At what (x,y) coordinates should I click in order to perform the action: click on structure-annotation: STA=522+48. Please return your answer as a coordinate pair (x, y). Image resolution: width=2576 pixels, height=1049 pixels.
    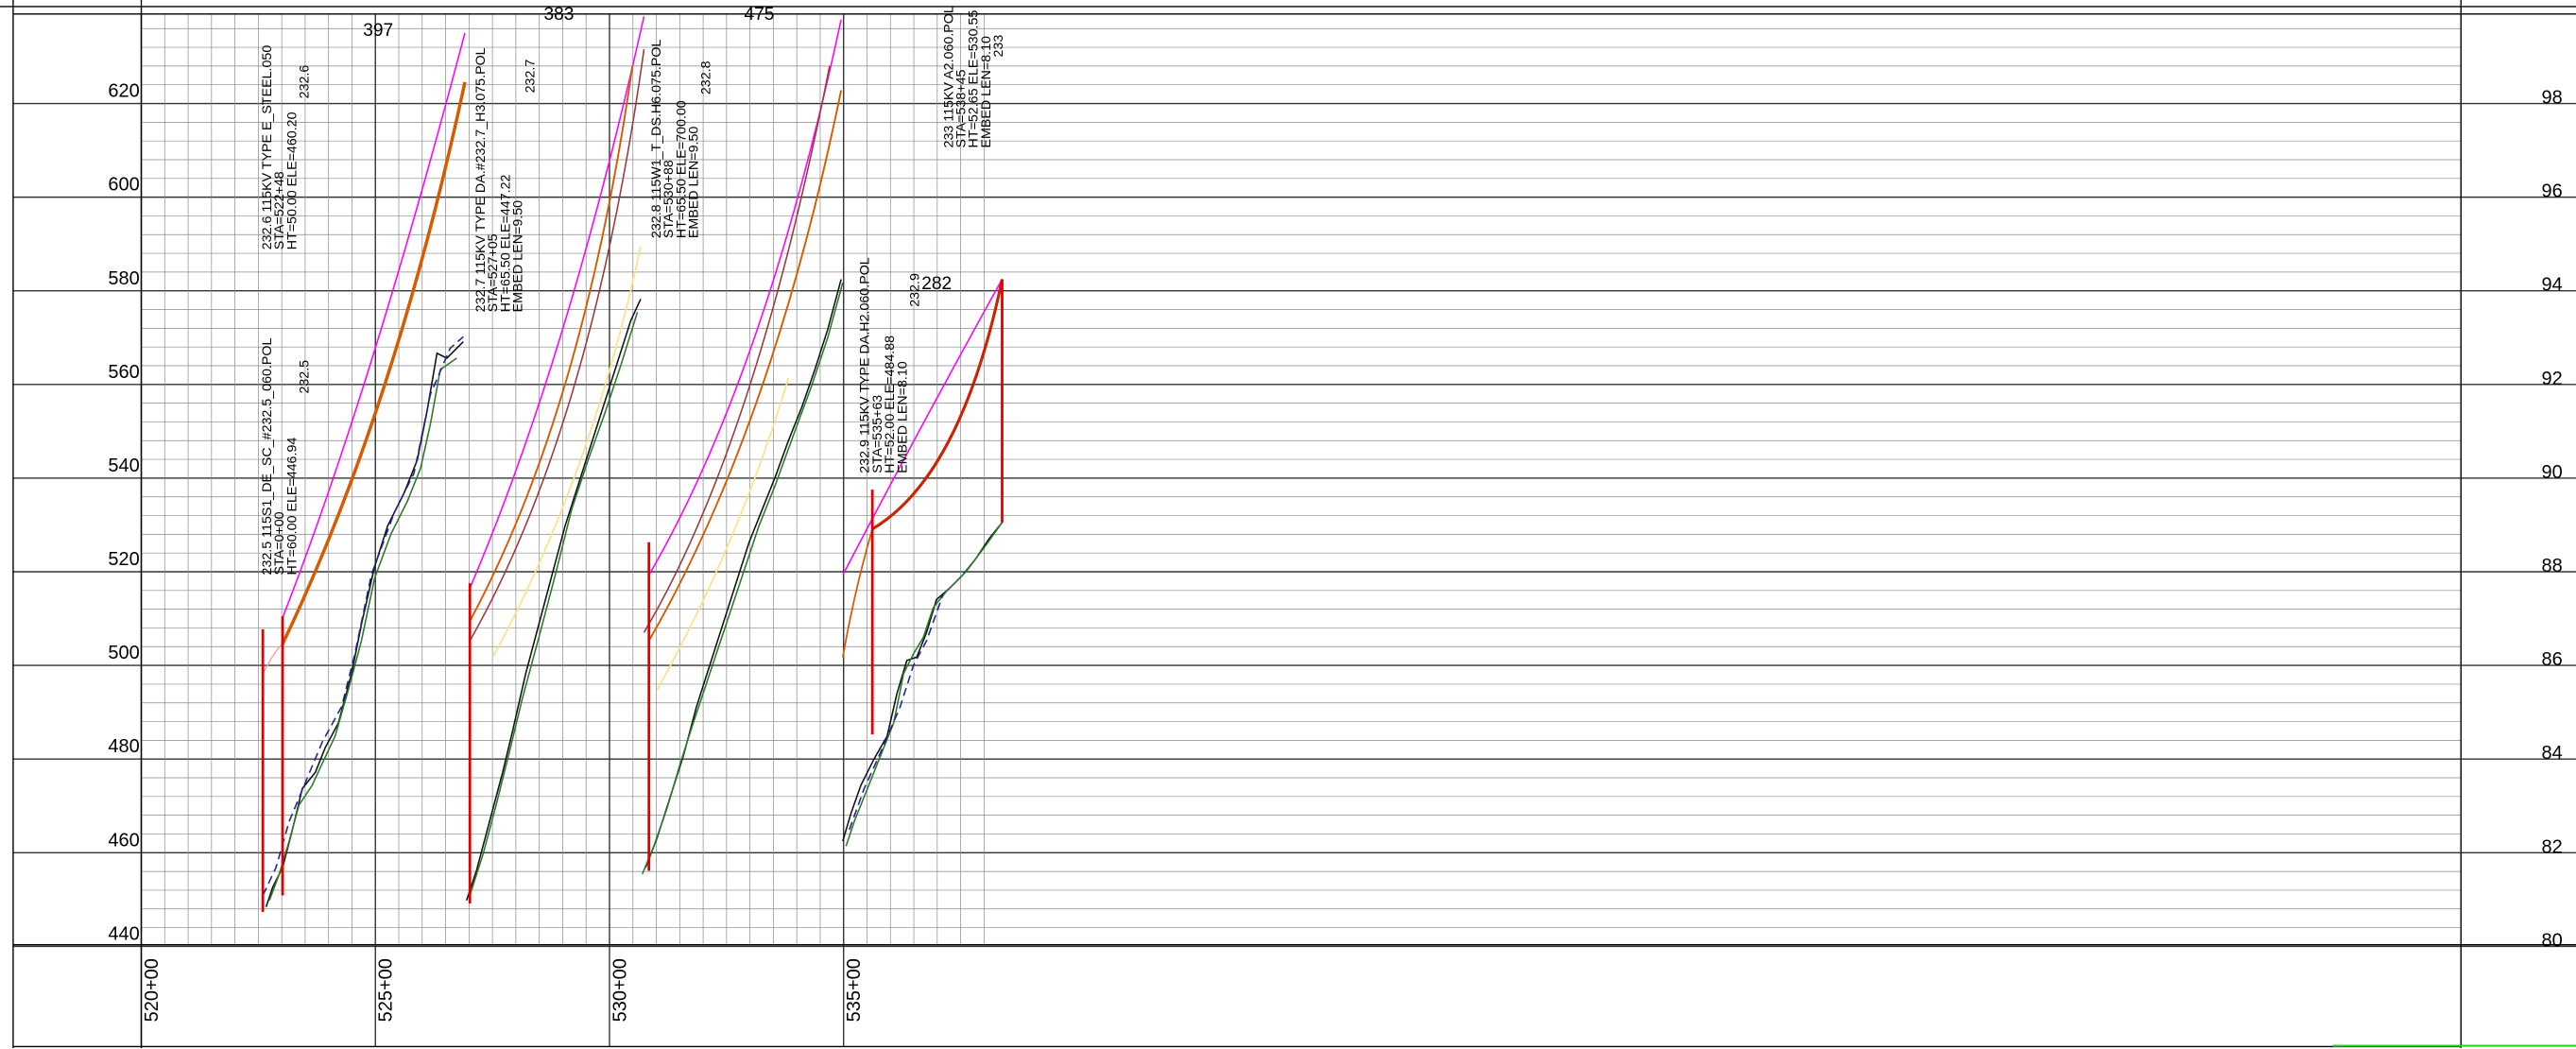
    Looking at the image, I should click on (279, 210).